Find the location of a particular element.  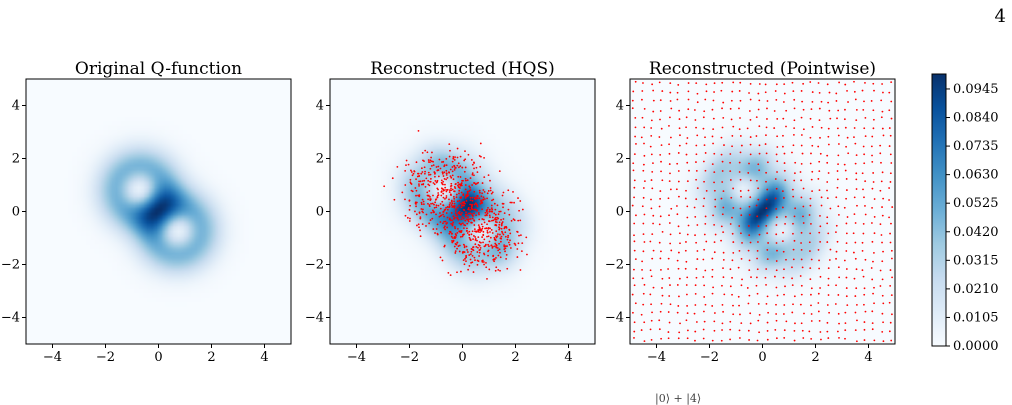

x-tick-label: −4 is located at coordinates (656, 357).